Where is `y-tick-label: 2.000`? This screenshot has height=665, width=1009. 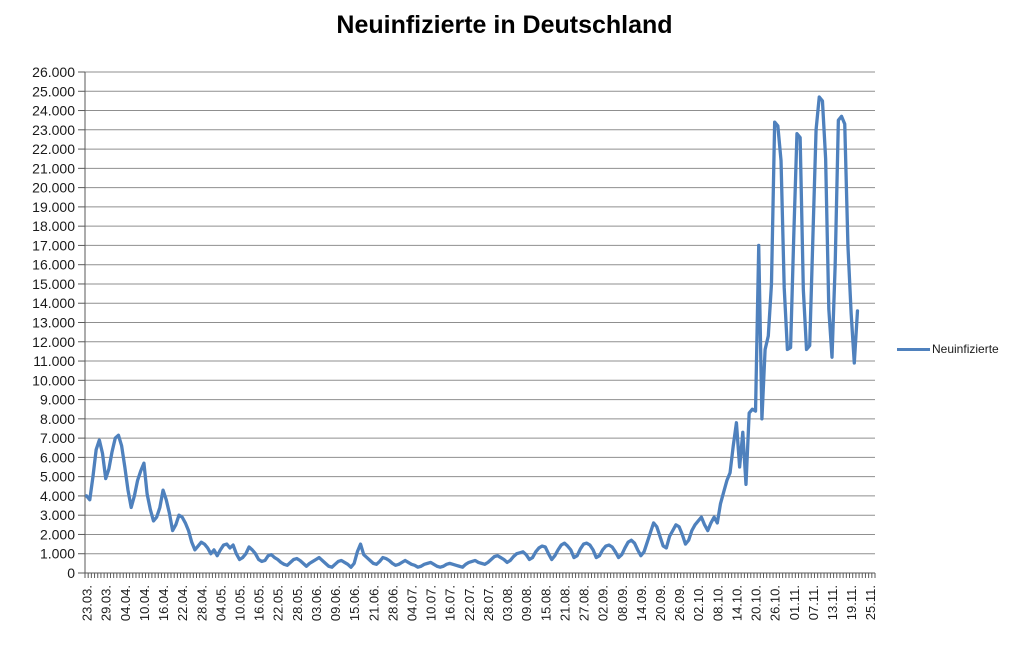 y-tick-label: 2.000 is located at coordinates (57, 534).